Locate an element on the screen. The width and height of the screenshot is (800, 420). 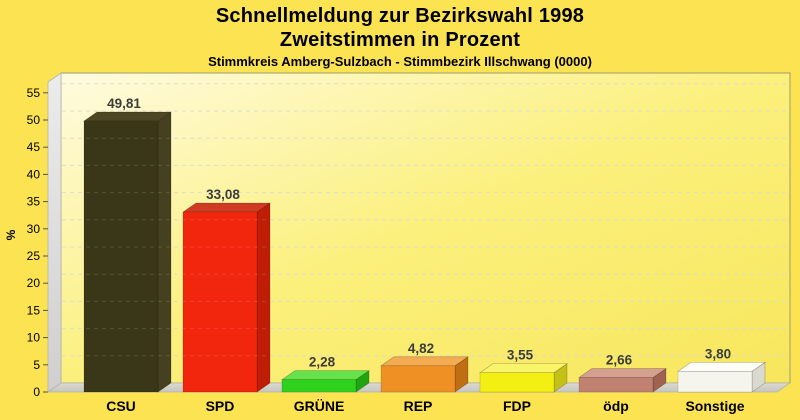
category-label: CSU is located at coordinates (121, 406).